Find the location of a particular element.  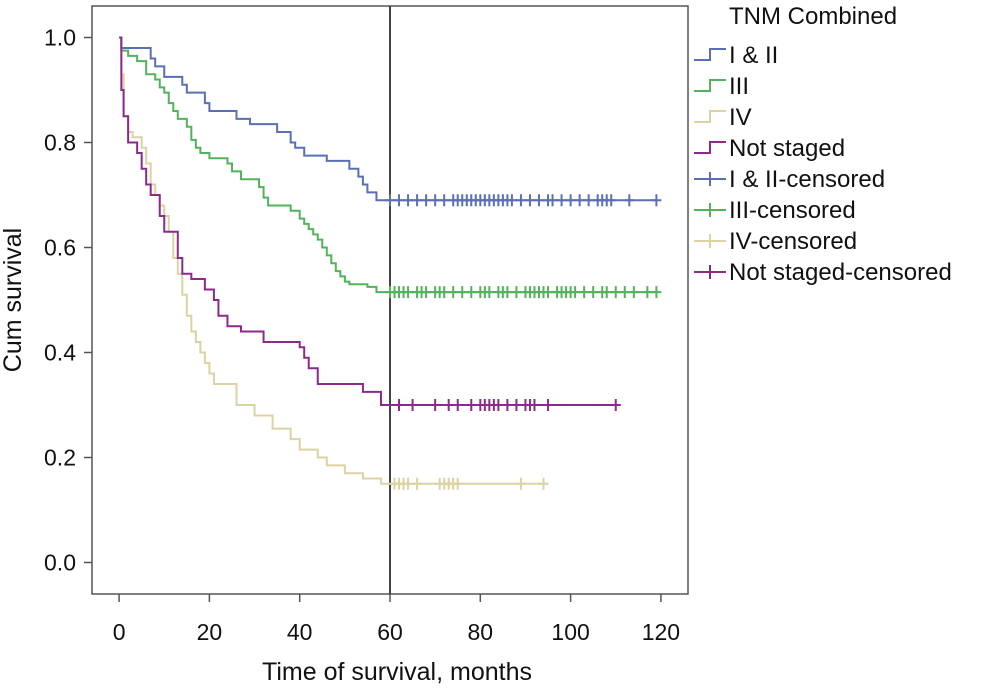

censor-markers is located at coordinates (523, 342).